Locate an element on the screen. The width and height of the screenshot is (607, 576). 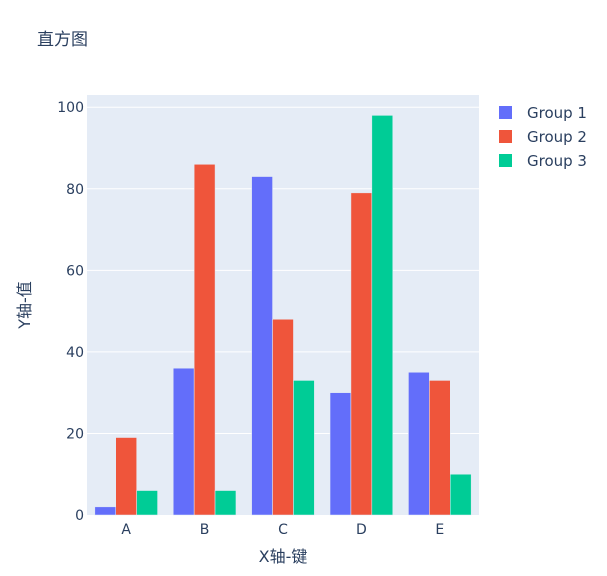
legend-item-group-1: Group 1 is located at coordinates (543, 113).